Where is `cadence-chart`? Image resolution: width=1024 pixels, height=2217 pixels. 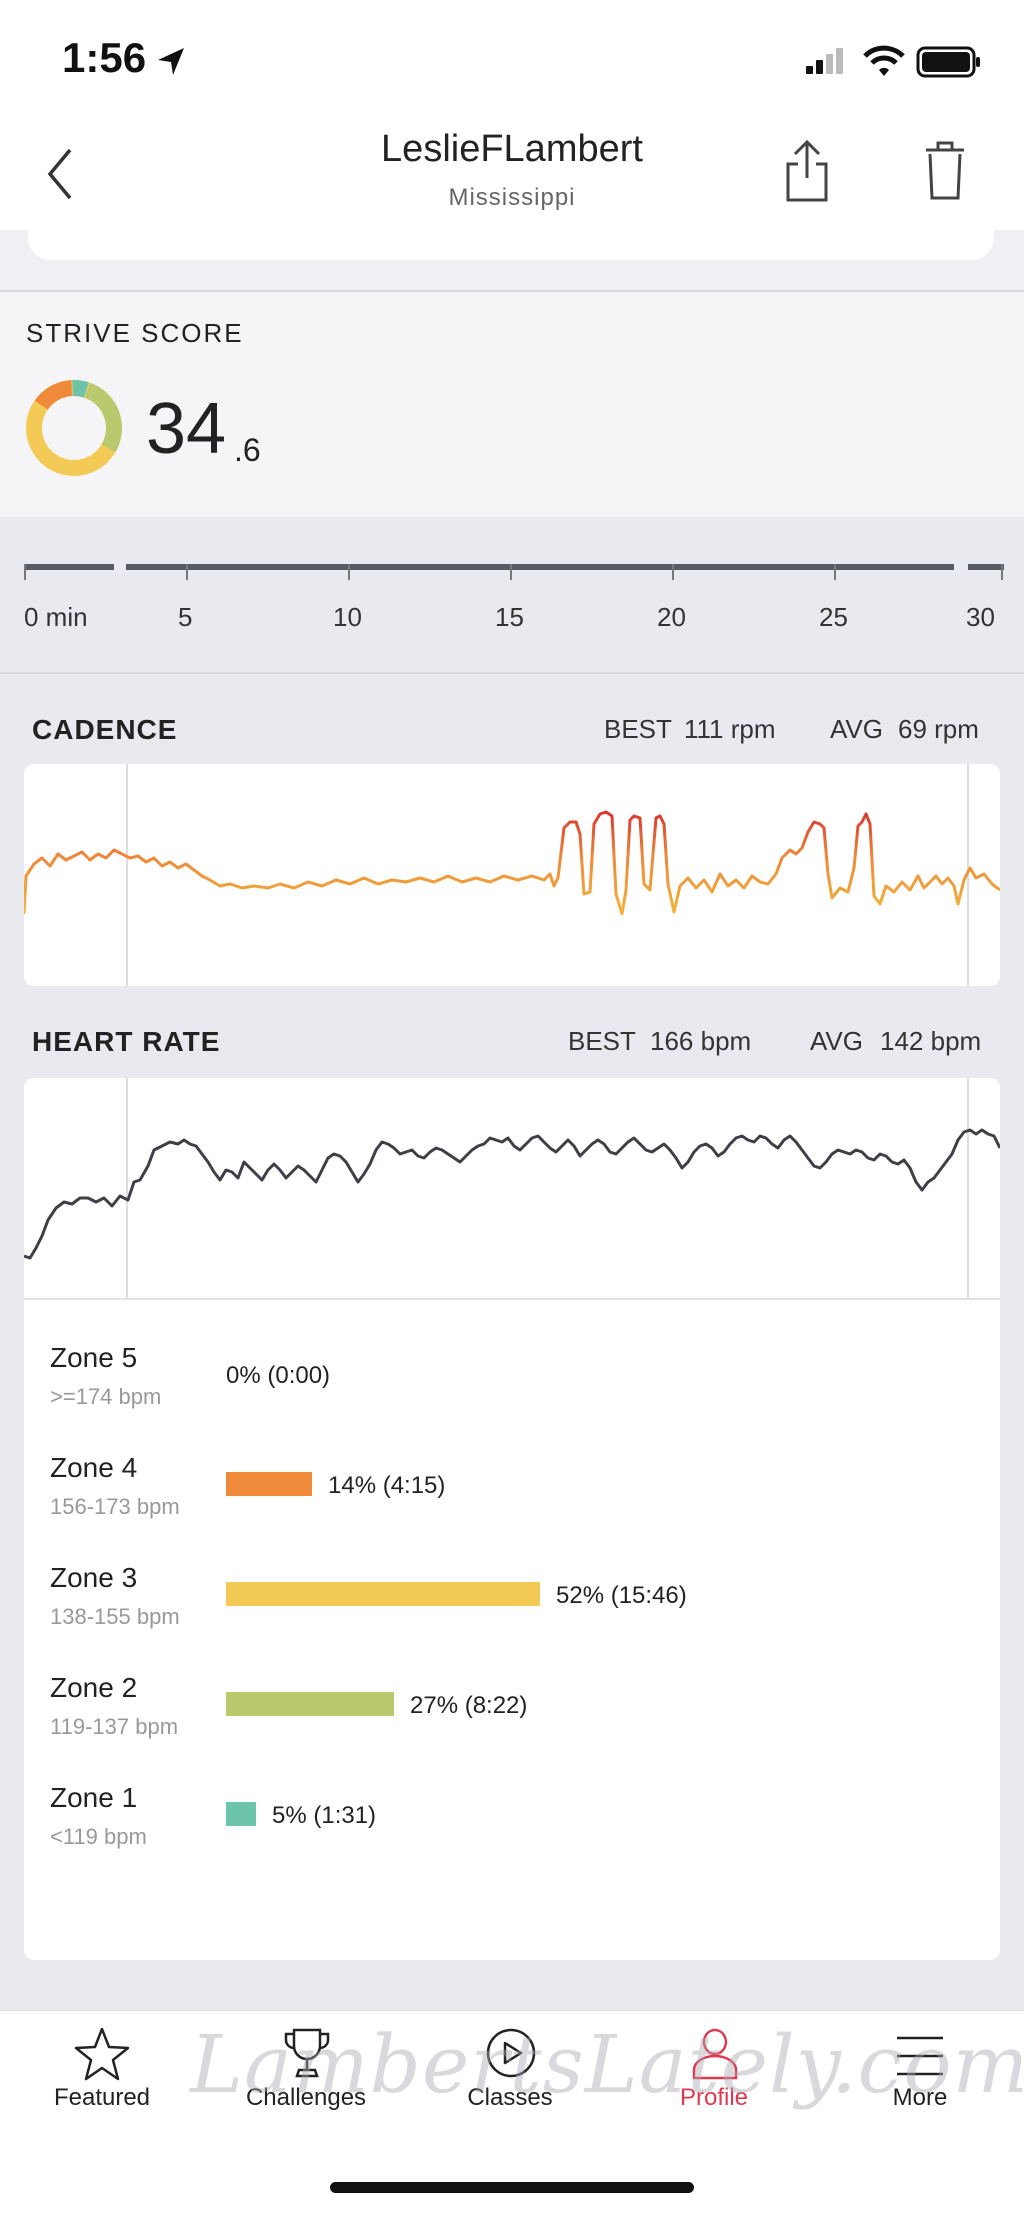
cadence-chart is located at coordinates (512, 875).